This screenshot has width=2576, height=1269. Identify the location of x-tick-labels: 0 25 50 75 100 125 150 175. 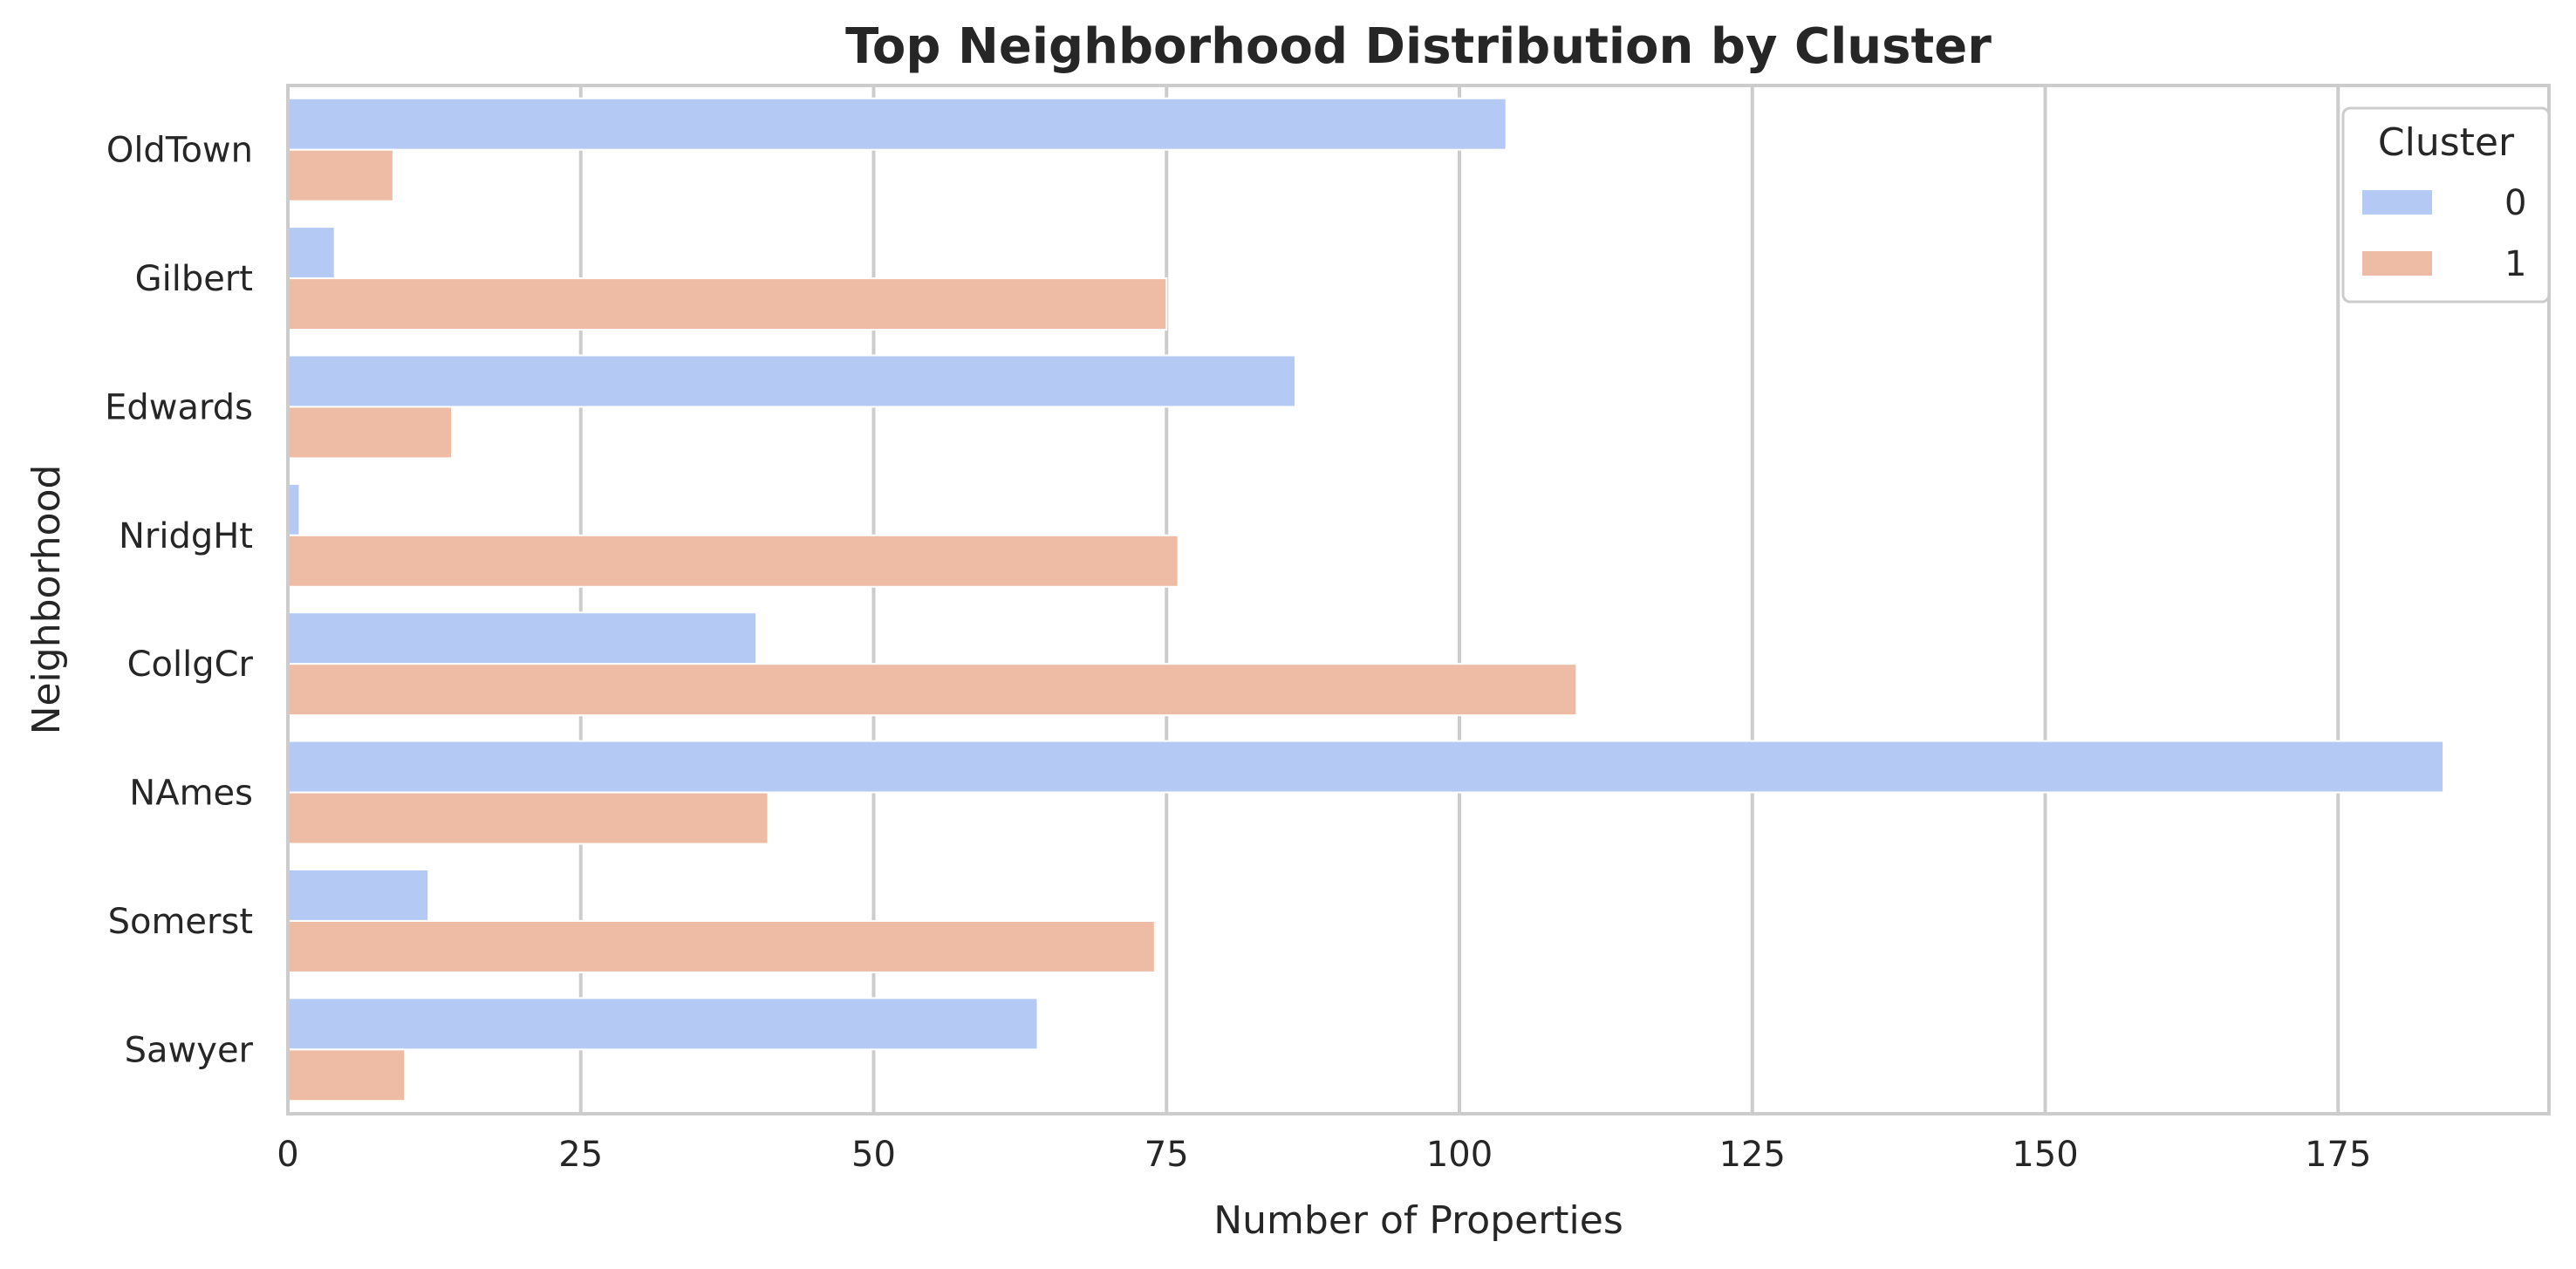
(1324, 1155).